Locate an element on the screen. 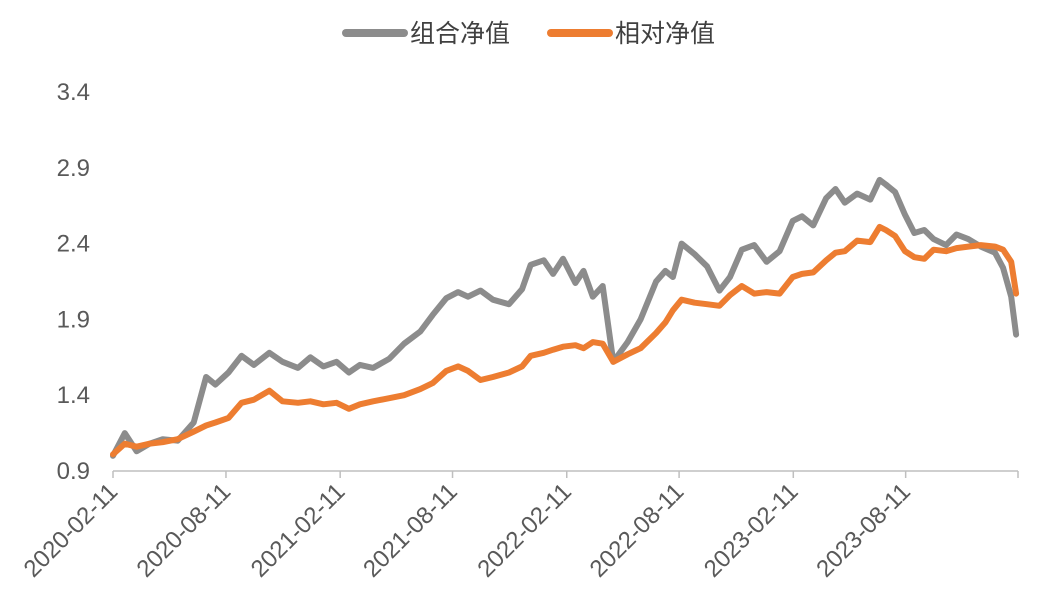  y-tick-label: 2.4 is located at coordinates (73, 244).